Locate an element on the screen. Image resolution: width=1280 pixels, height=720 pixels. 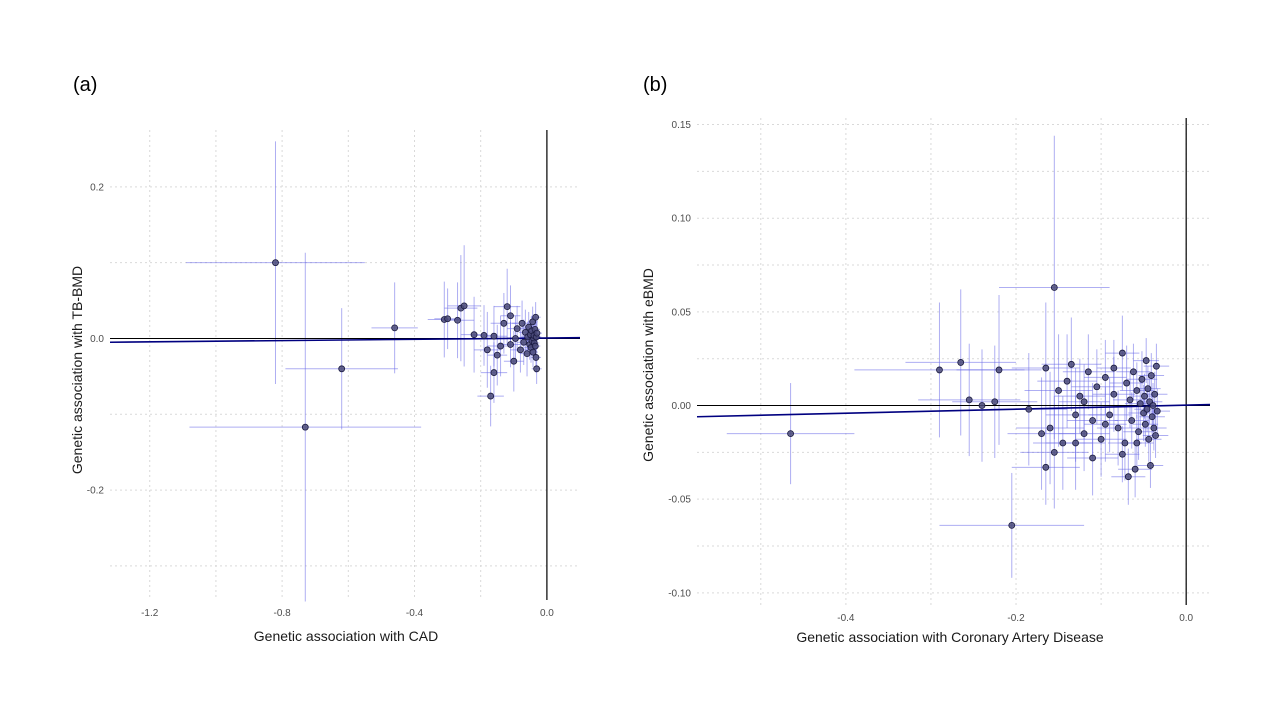
points-layer-a is located at coordinates (406, 345).